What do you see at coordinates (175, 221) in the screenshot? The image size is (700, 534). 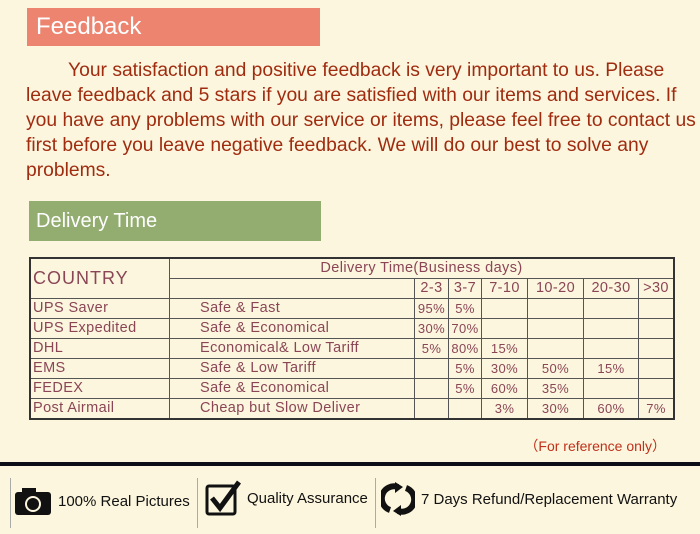 I see `delivery-time-heading: Delivery Time` at bounding box center [175, 221].